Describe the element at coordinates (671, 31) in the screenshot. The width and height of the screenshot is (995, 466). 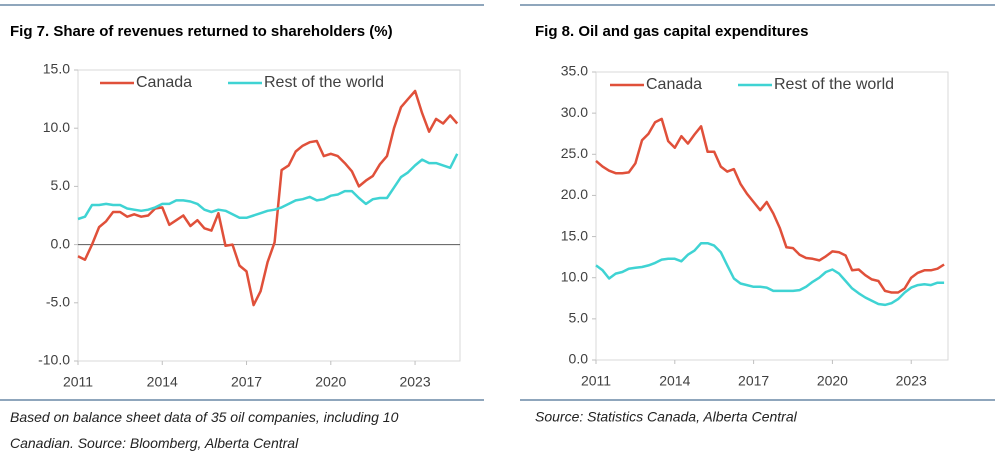
I see `chart-title: Fig 8. Oil and gas capital expenditures` at that location.